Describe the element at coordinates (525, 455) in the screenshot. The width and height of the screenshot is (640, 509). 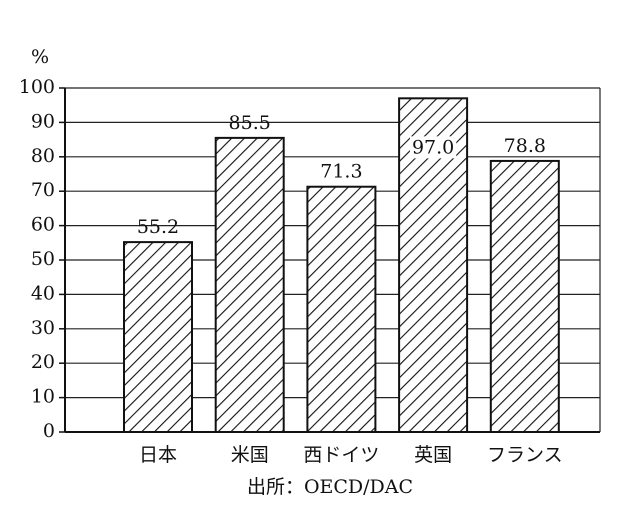
I see `x-tick-label: フランス` at that location.